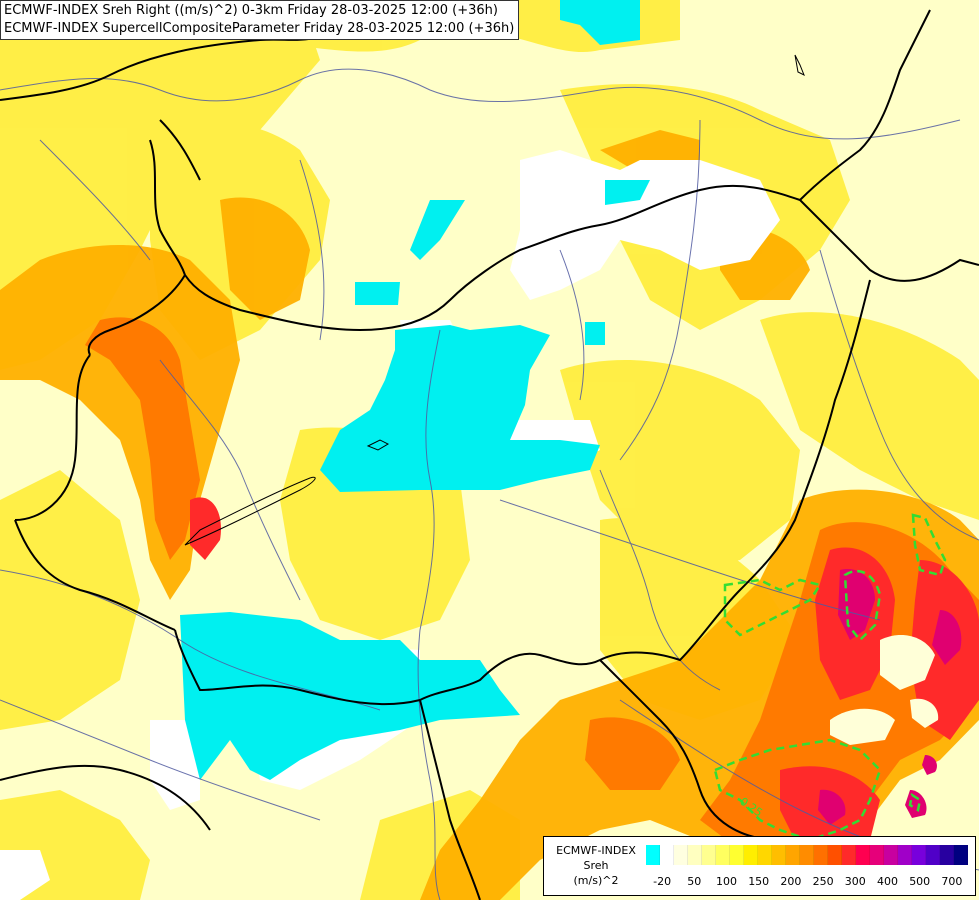 This screenshot has height=900, width=979. I want to click on legend-tick-label: 400, so click(887, 881).